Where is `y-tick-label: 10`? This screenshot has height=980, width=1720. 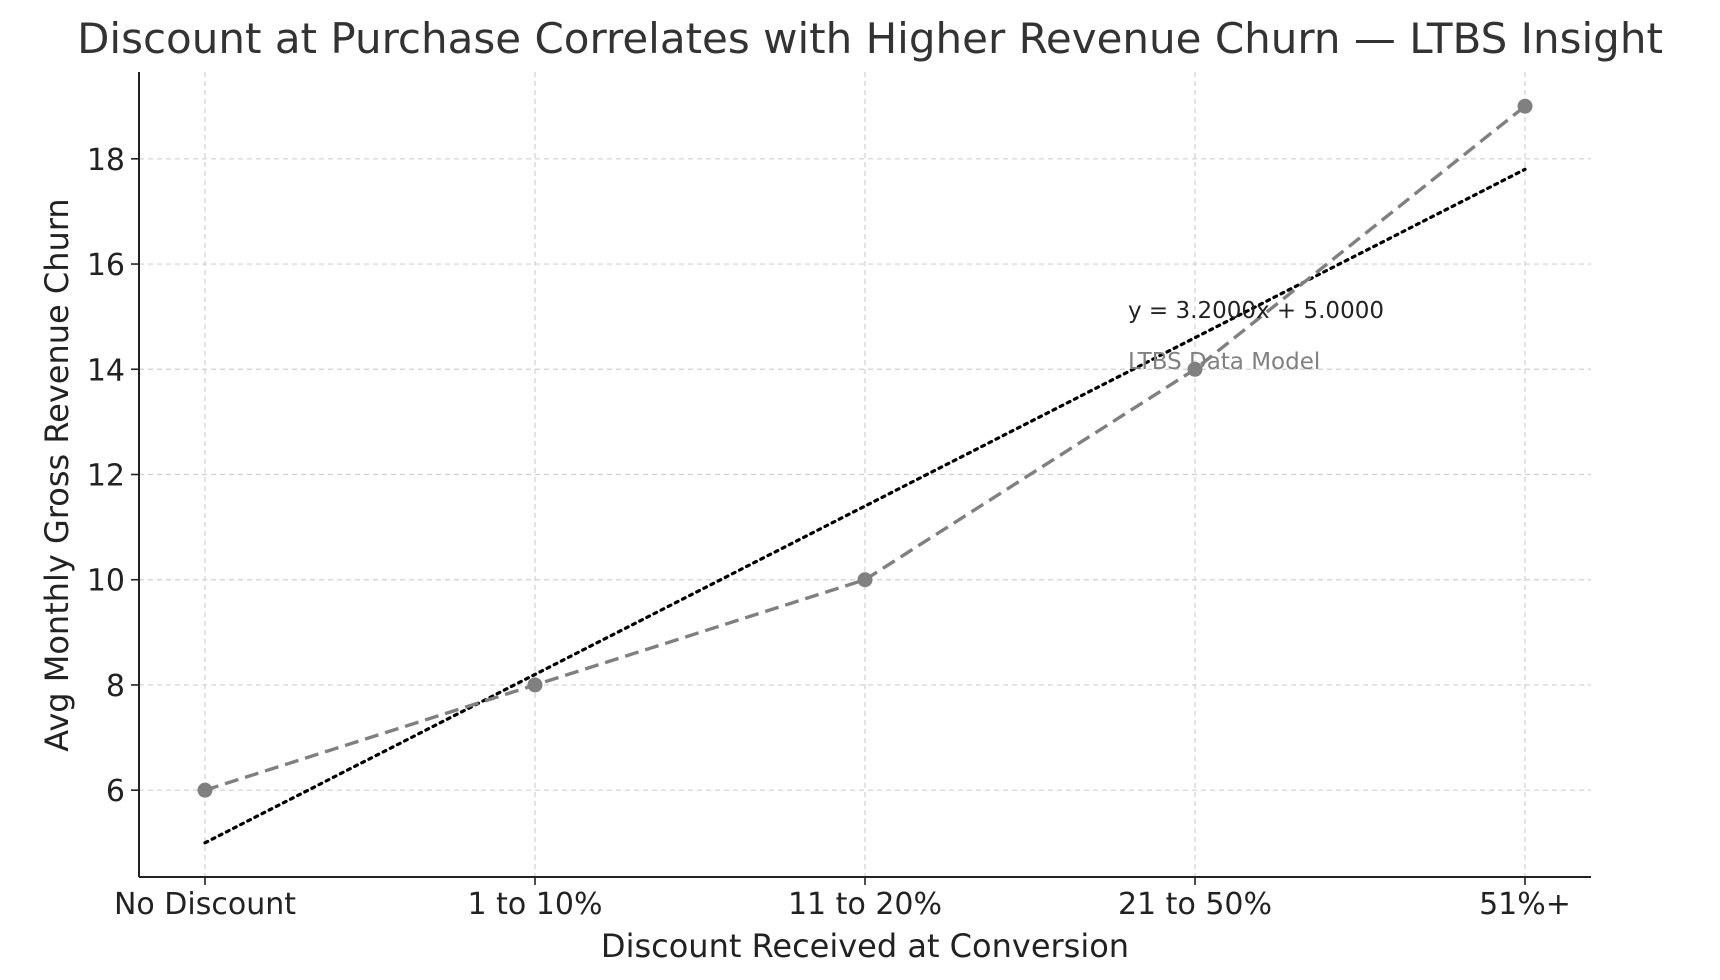
y-tick-label: 10 is located at coordinates (106, 581).